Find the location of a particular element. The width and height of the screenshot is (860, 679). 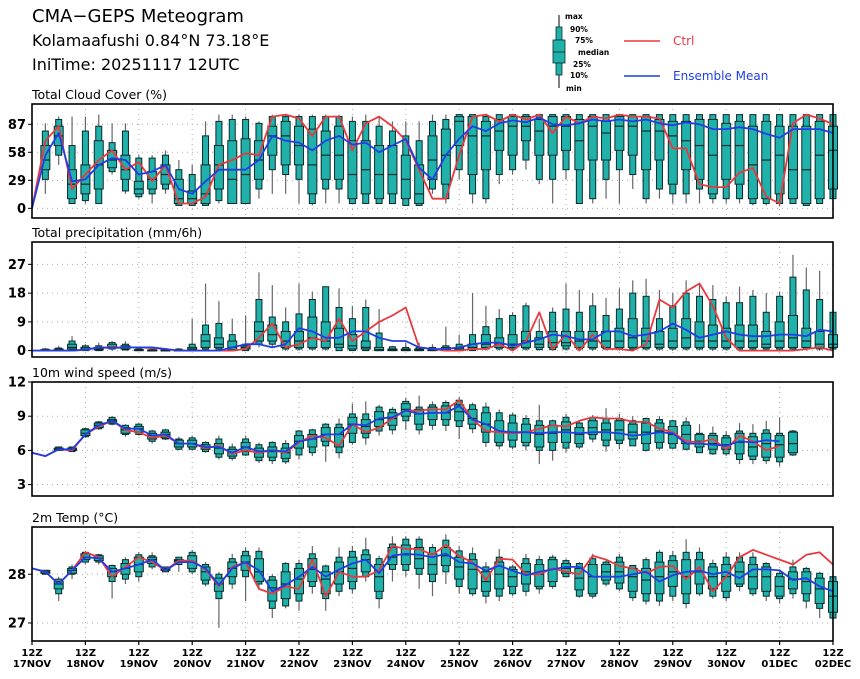

legend is located at coordinates (559, 51).